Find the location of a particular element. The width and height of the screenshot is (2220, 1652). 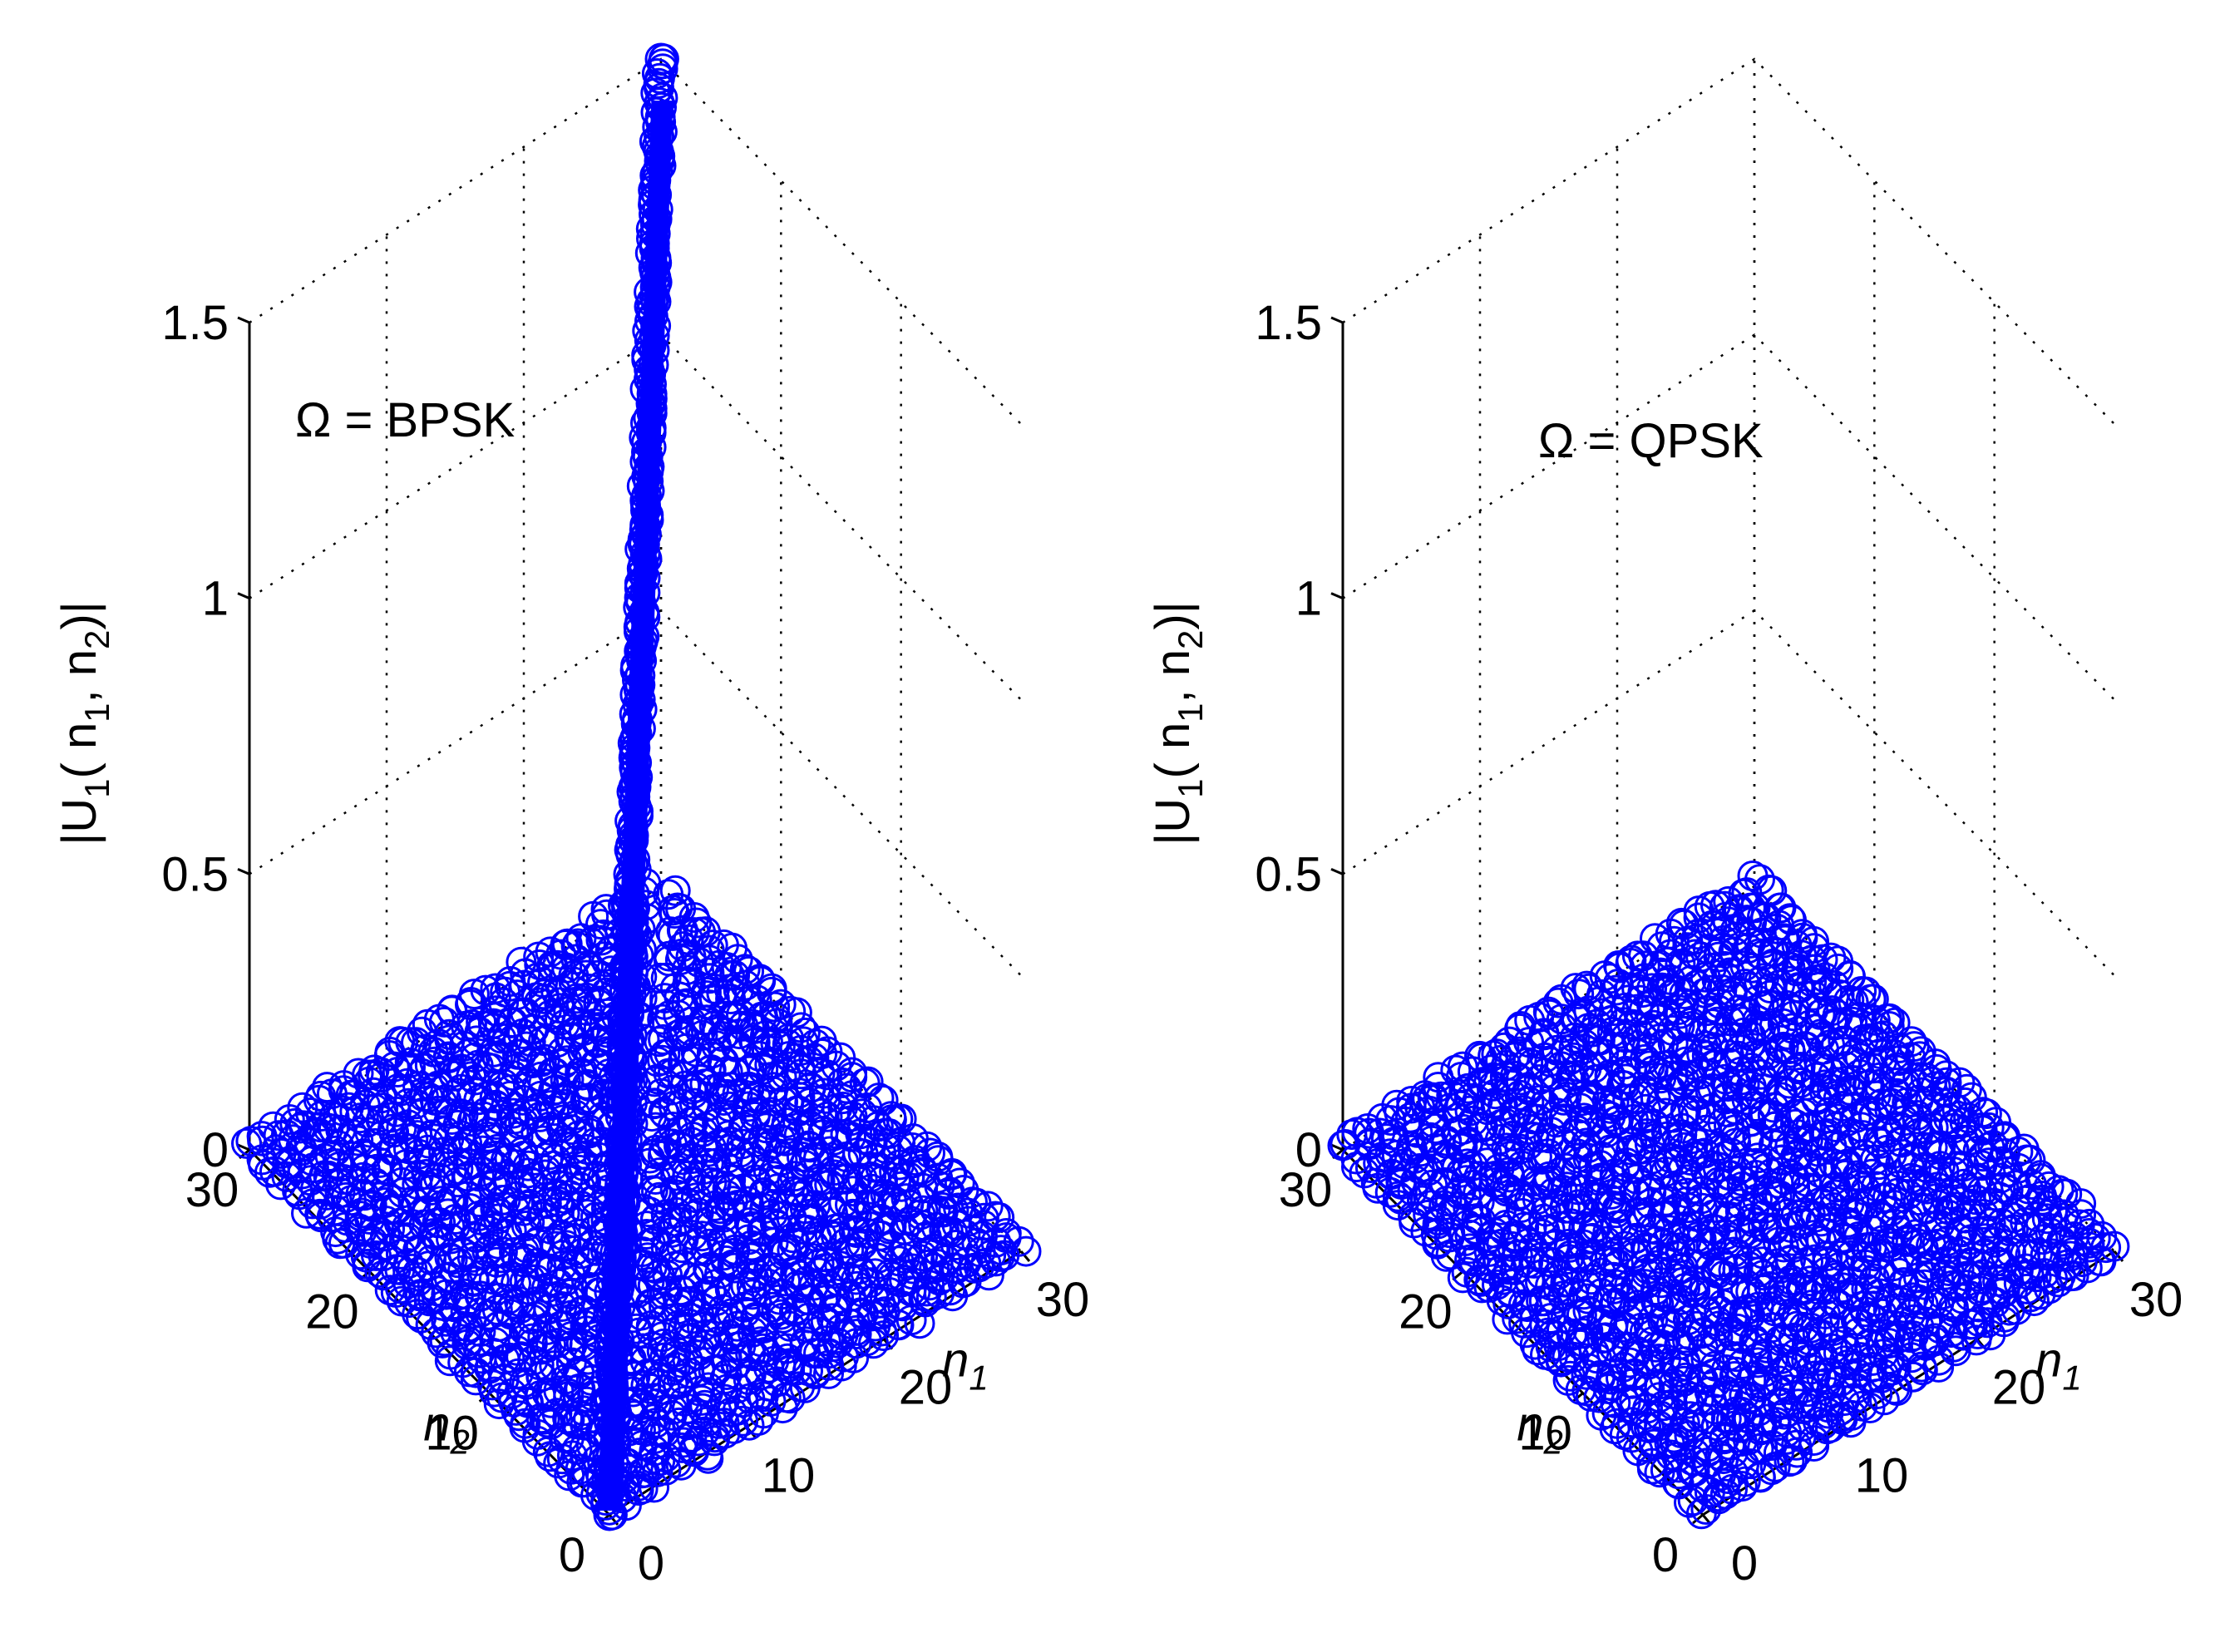

z-axis-label: |U1( n1, n2)| is located at coordinates (1178, 724).